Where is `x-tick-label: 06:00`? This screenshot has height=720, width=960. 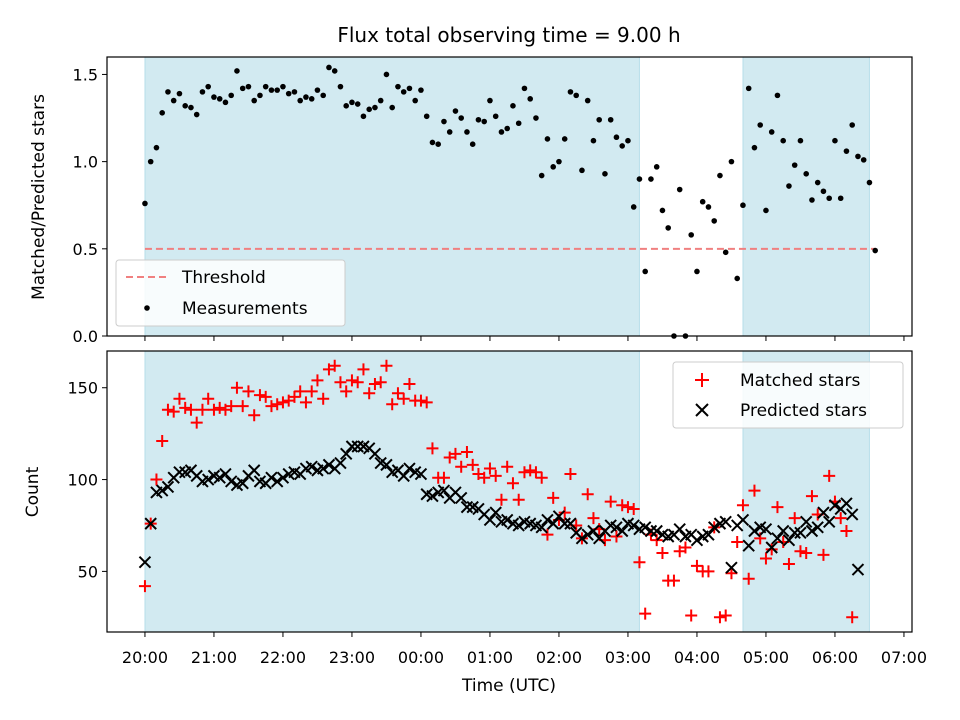 x-tick-label: 06:00 is located at coordinates (835, 657).